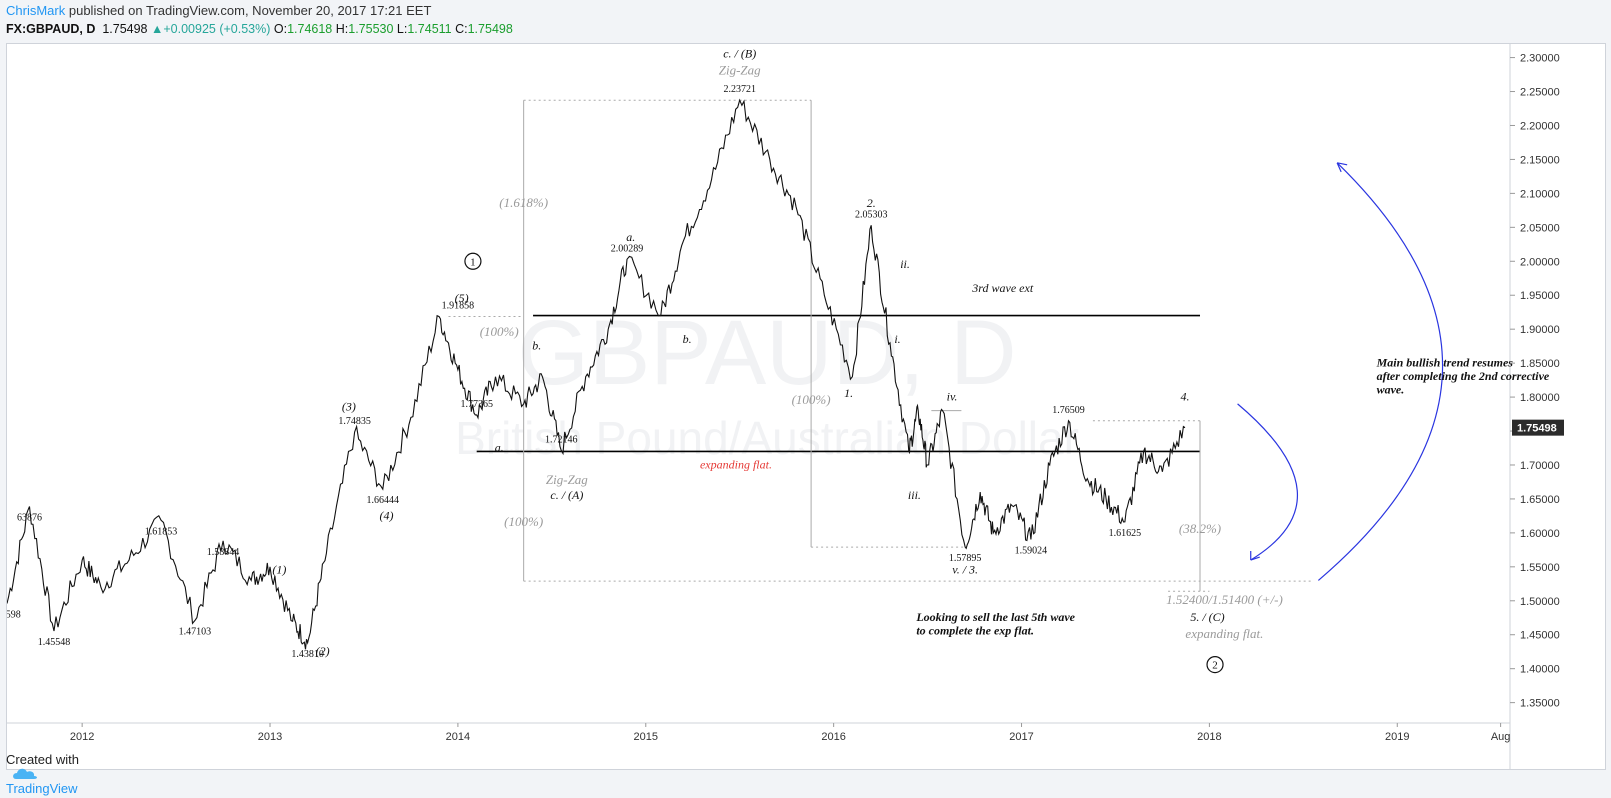 The image size is (1611, 798). What do you see at coordinates (490, 29) in the screenshot?
I see `close-value: 1.75498` at bounding box center [490, 29].